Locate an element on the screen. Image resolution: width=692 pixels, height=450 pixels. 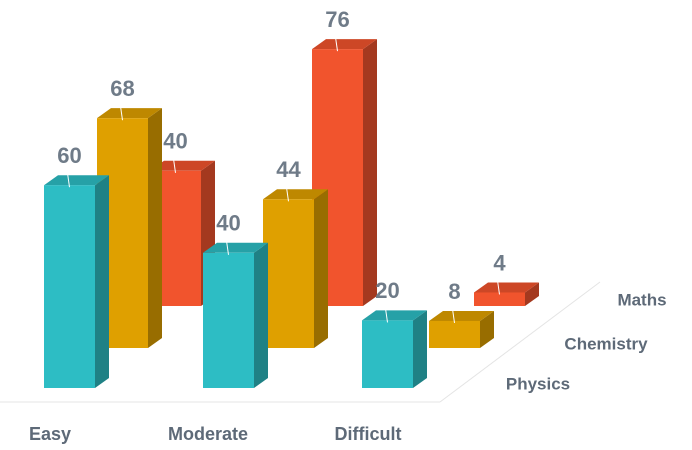
series-label: Maths is located at coordinates (641, 299).